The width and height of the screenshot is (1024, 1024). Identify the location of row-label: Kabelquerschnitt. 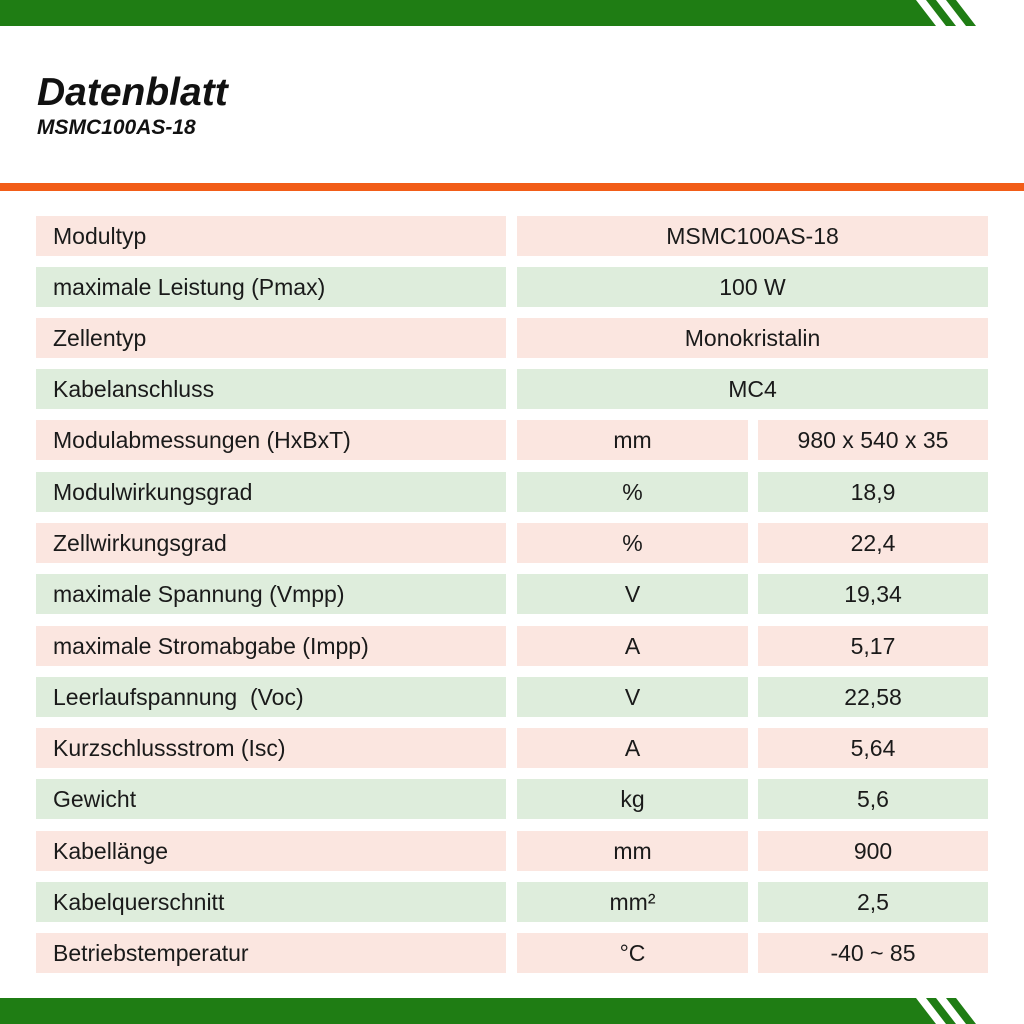
(271, 902).